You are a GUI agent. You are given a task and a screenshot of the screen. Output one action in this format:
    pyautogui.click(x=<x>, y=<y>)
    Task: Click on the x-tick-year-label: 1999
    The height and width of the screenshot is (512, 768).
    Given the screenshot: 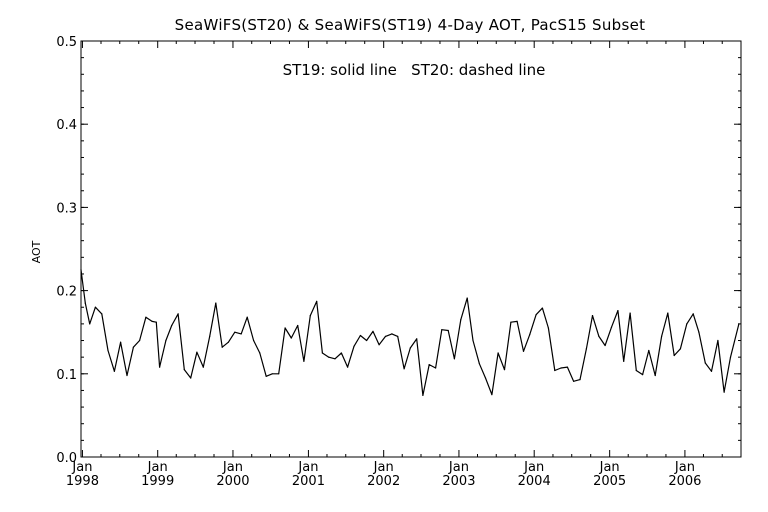 What is the action you would take?
    pyautogui.click(x=157, y=481)
    